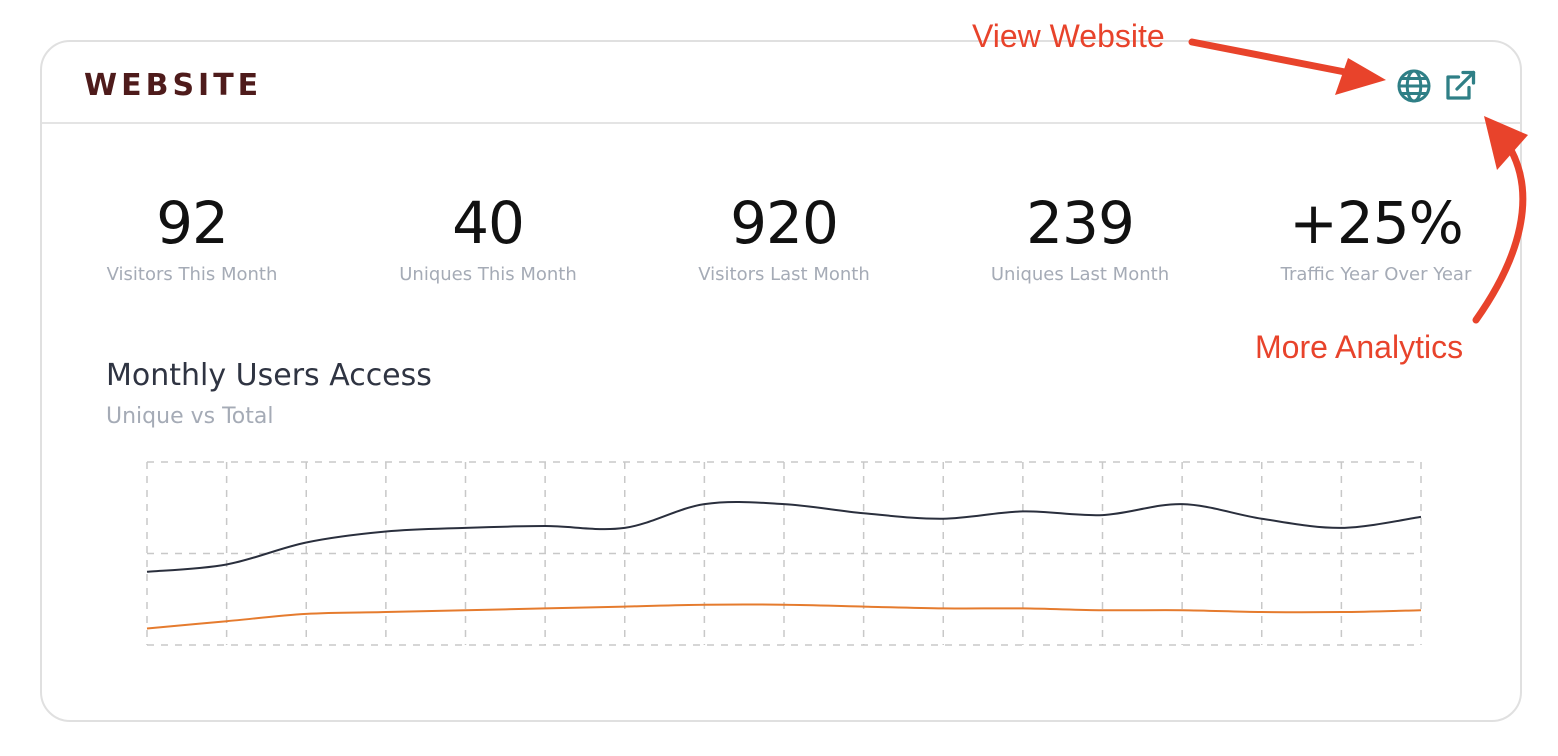 This screenshot has width=1558, height=756. I want to click on stat-label: Traffic Year Over Year, so click(1376, 274).